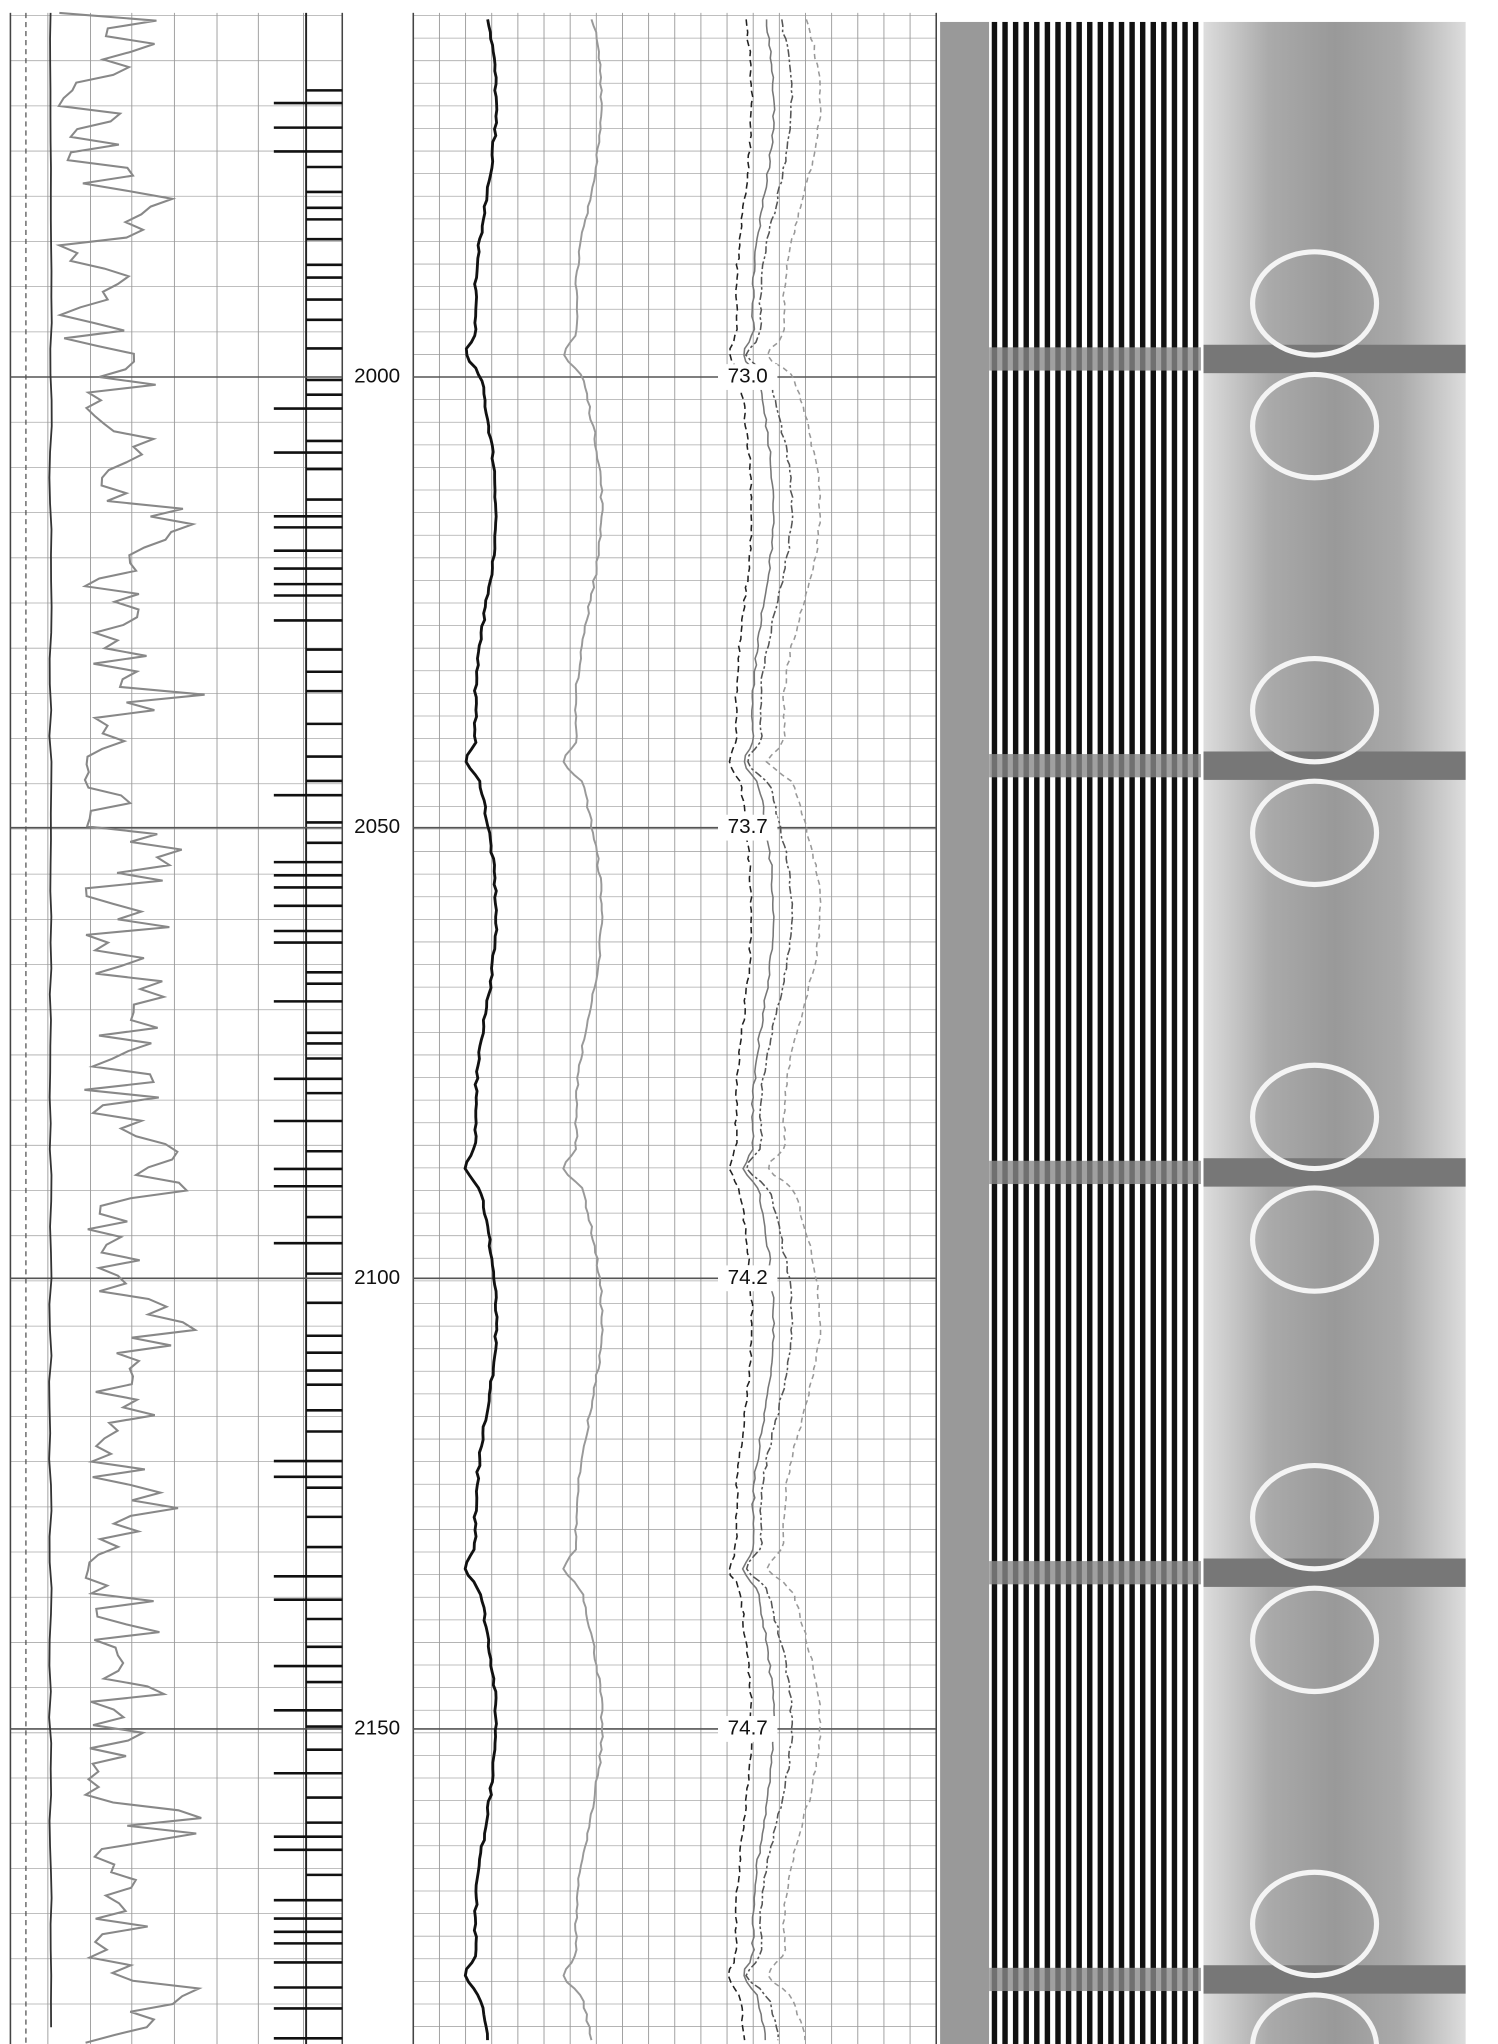 This screenshot has width=1498, height=2044. I want to click on annotation: 73.7, so click(748, 826).